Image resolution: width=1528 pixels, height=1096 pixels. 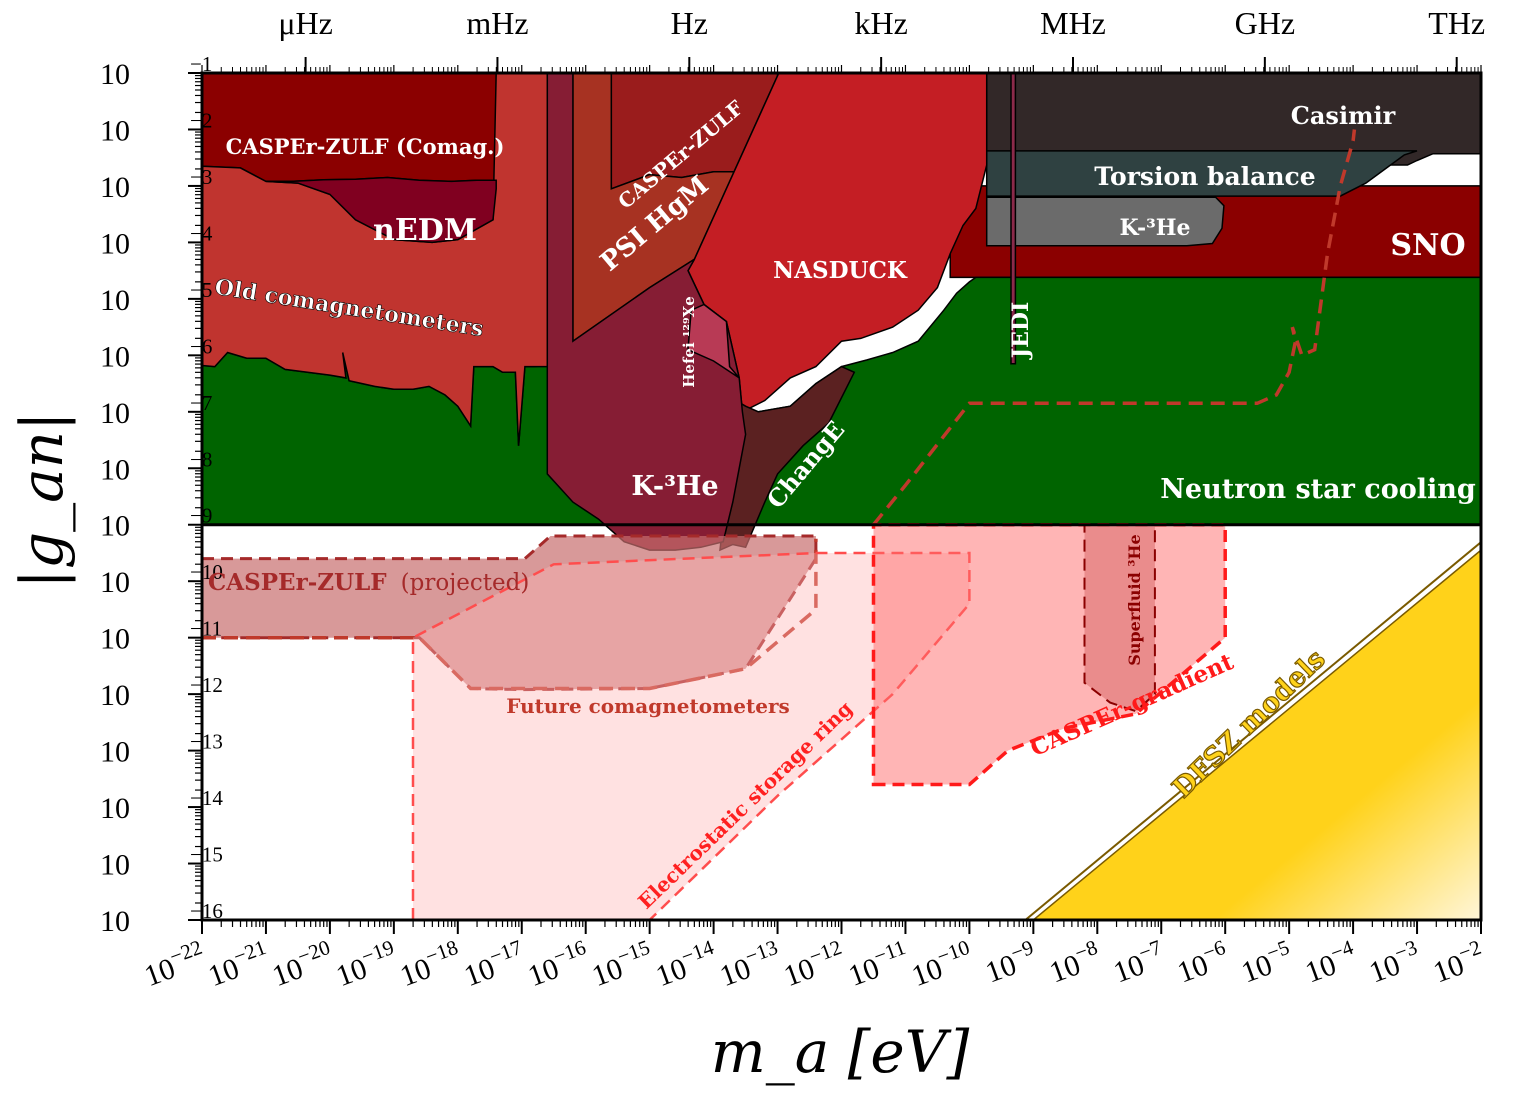 I want to click on y-tick-exp: −15, so click(x=206, y=855).